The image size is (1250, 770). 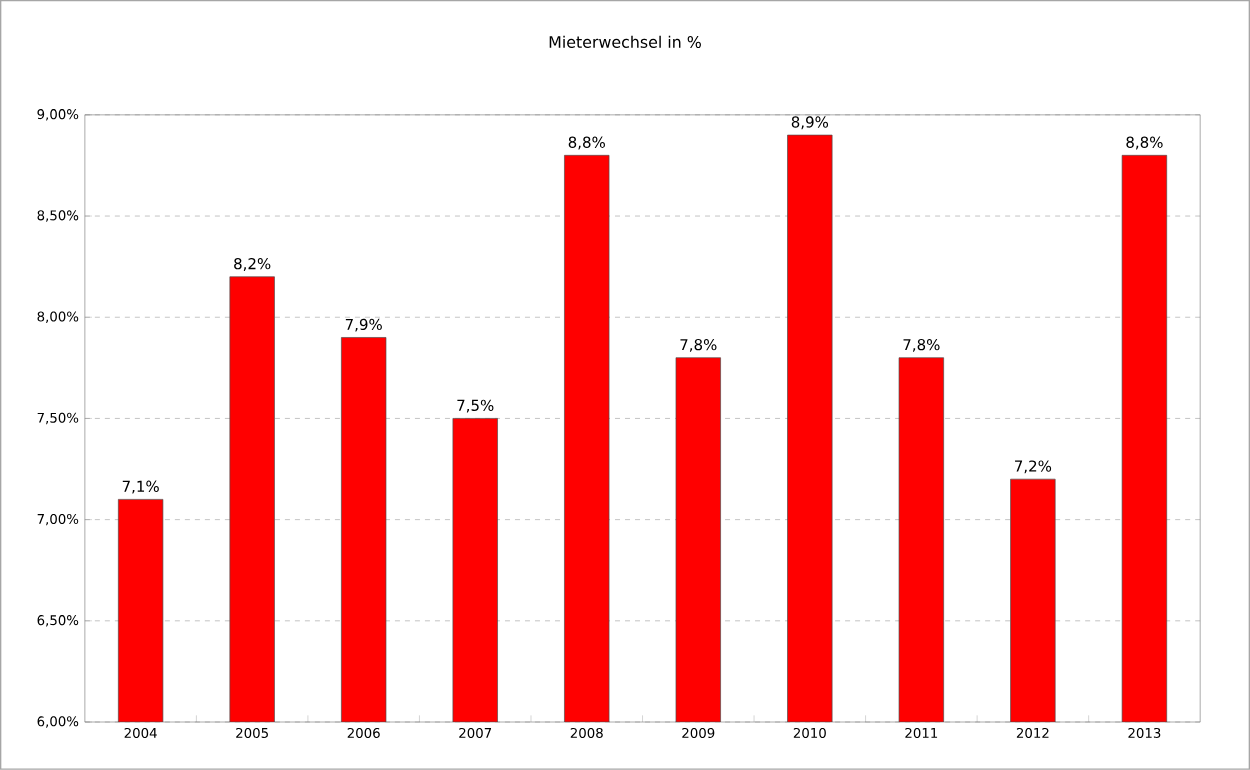 I want to click on y-tick-label: 8,00%, so click(x=58, y=317).